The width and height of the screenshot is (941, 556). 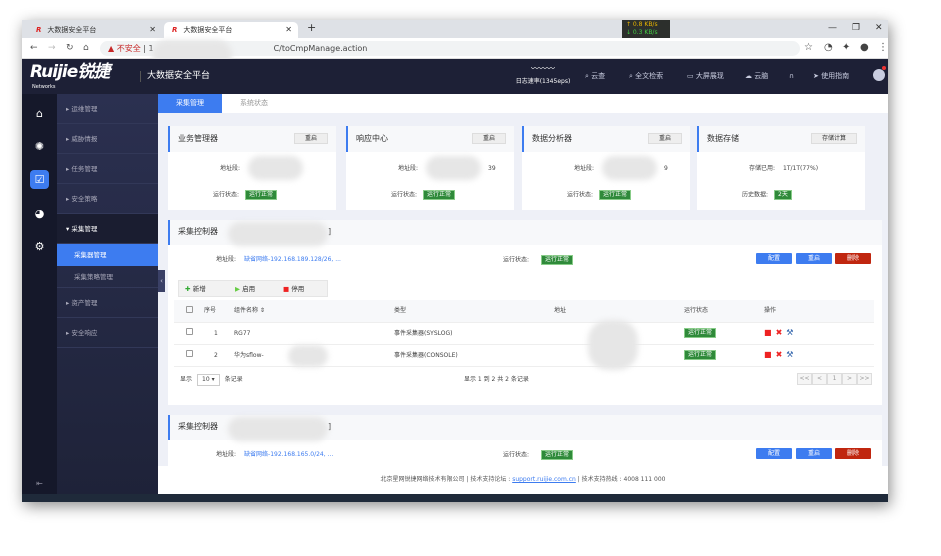 What do you see at coordinates (446, 479) in the screenshot?
I see `footer-company: 北京星网锐捷网络技术有限公司 | 技术支持论坛 :` at bounding box center [446, 479].